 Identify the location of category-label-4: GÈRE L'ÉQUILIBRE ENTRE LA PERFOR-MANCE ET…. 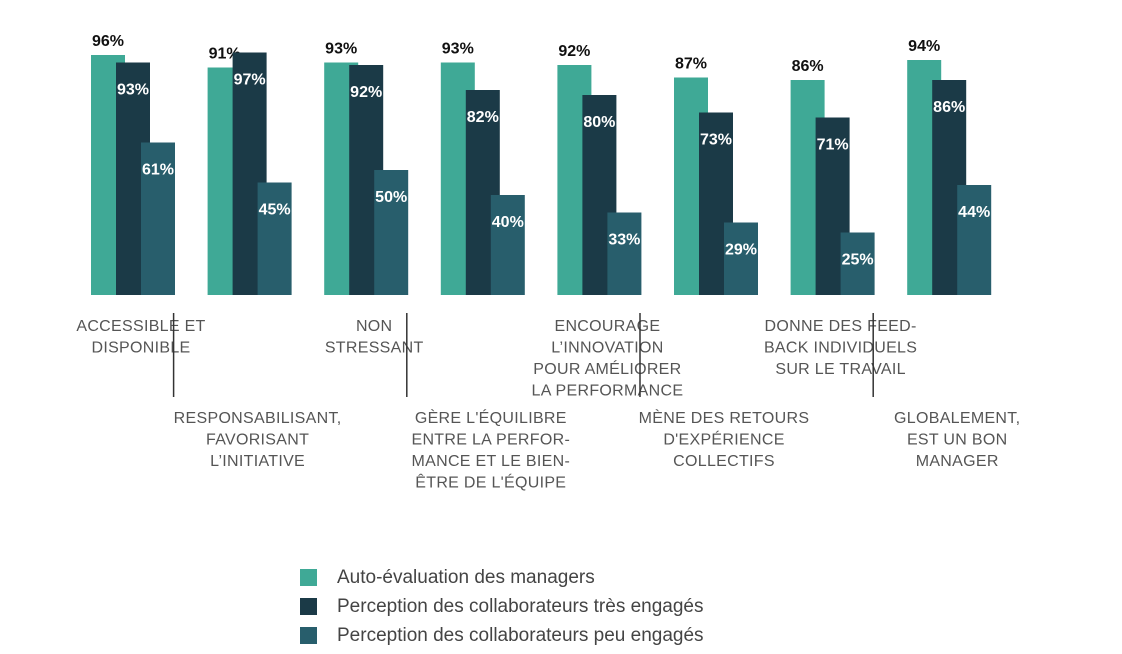
(490, 450).